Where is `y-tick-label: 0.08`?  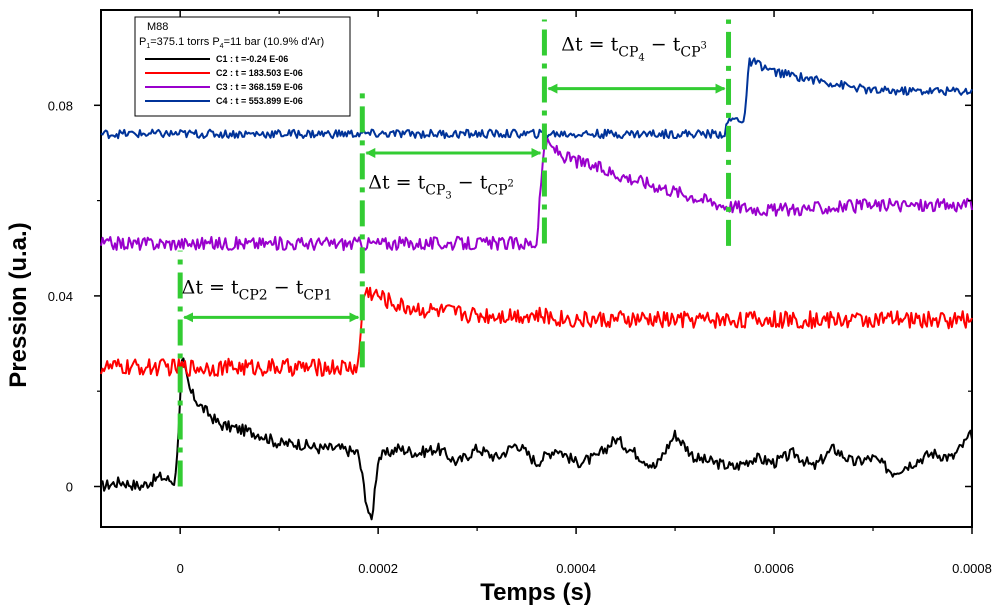
y-tick-label: 0.08 is located at coordinates (60, 105).